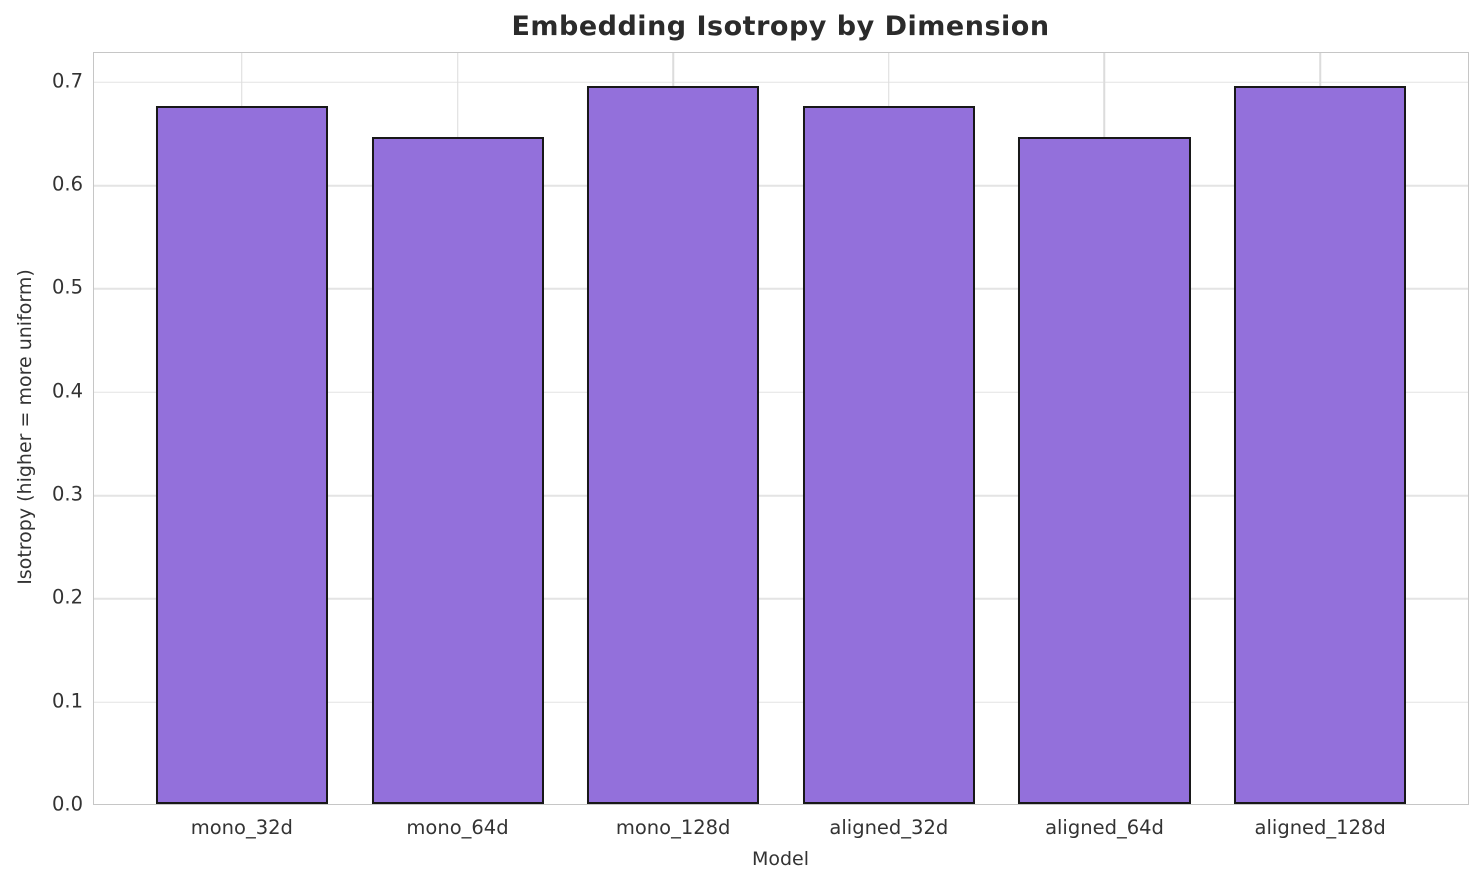 This screenshot has width=1484, height=885. Describe the element at coordinates (67, 391) in the screenshot. I see `y-tick-label: 0.4` at that location.